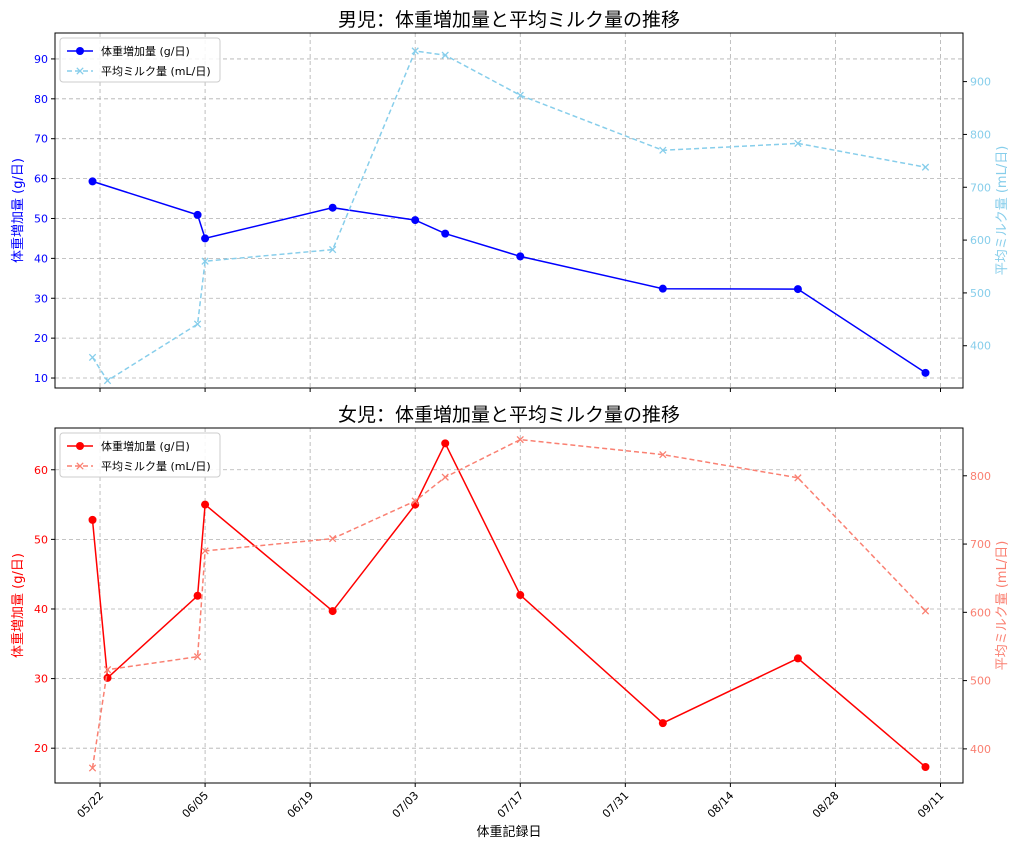 The width and height of the screenshot is (1024, 853). I want to click on y2-tick-label: 900, so click(980, 82).